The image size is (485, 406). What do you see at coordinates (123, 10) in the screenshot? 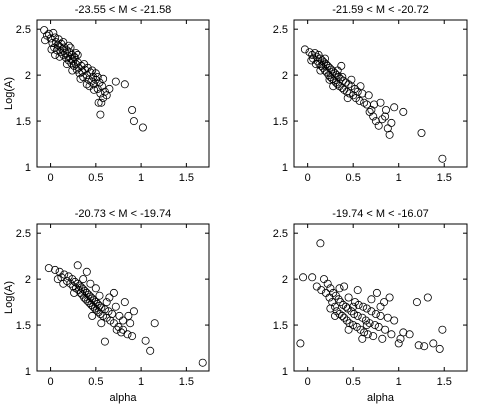
I see `panel-title: -23.55 < M < -21.58` at bounding box center [123, 10].